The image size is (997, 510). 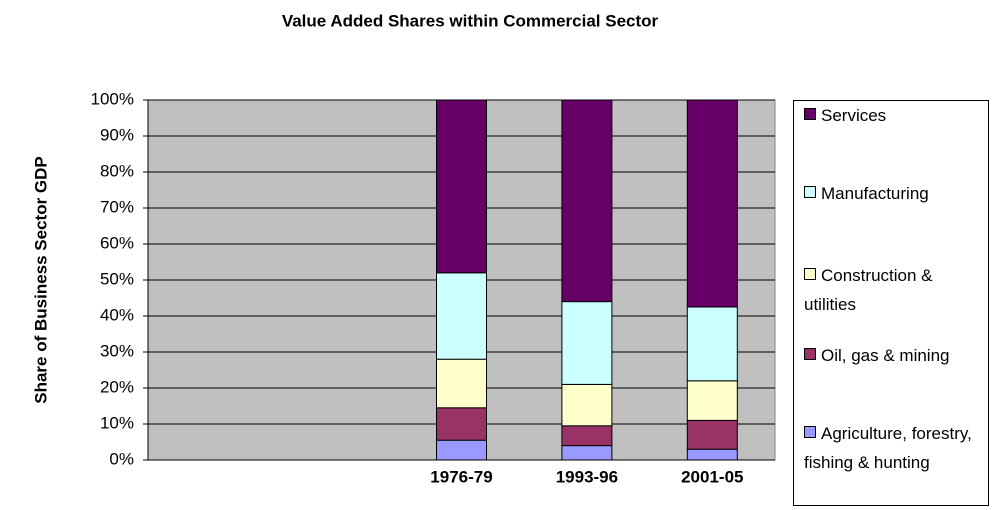 I want to click on y-tick-label: 20%, so click(x=117, y=386).